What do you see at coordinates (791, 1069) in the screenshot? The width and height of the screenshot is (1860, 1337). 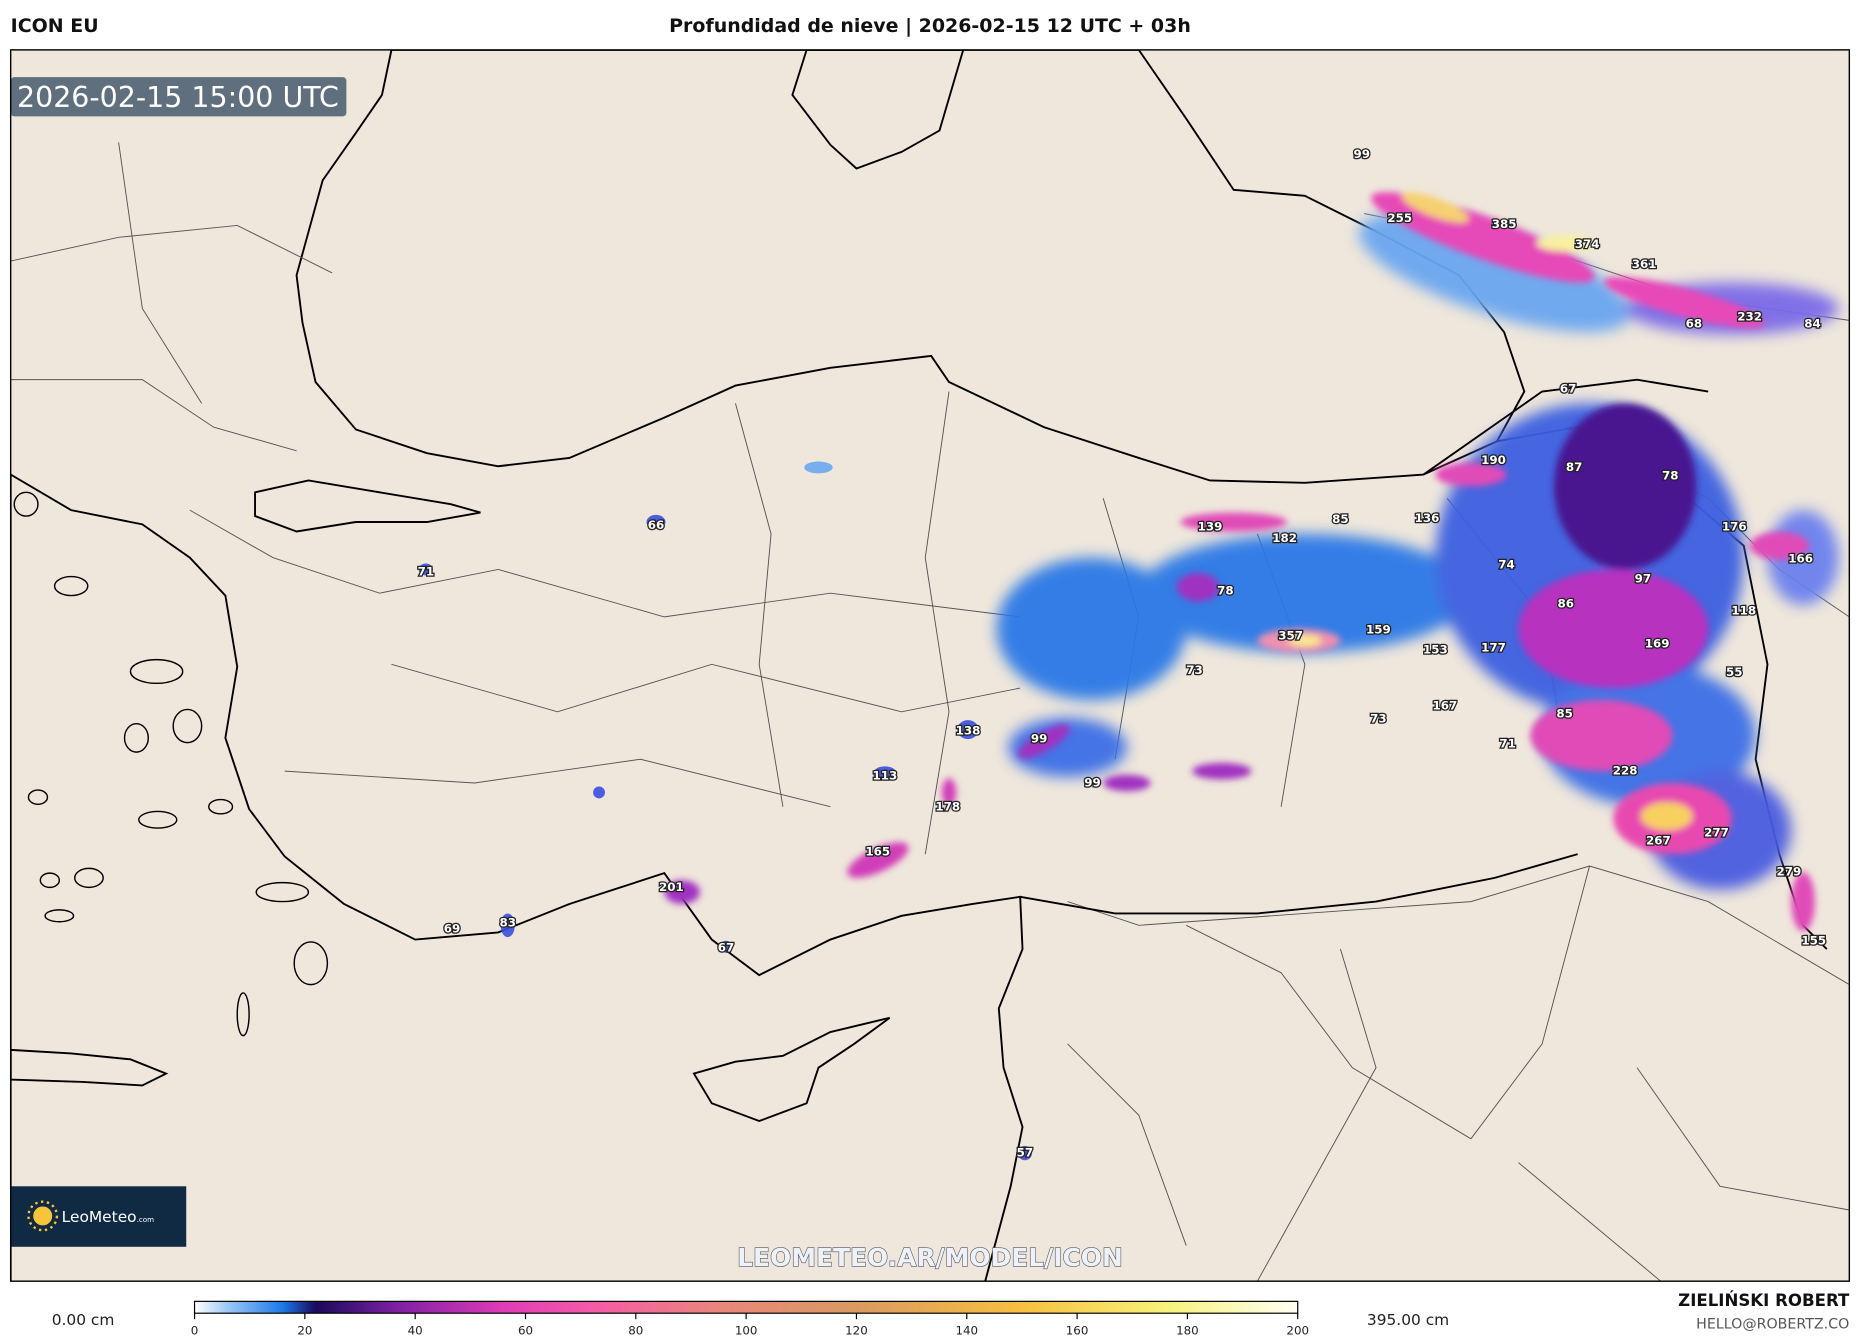 I see `cyprus` at bounding box center [791, 1069].